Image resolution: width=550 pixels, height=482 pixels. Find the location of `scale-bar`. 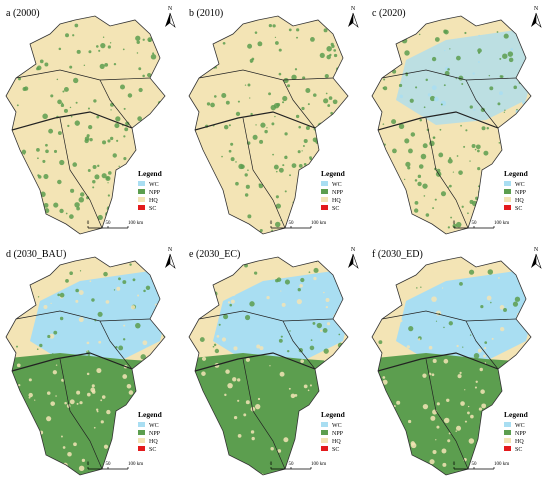

scale-bar is located at coordinates (291, 468).